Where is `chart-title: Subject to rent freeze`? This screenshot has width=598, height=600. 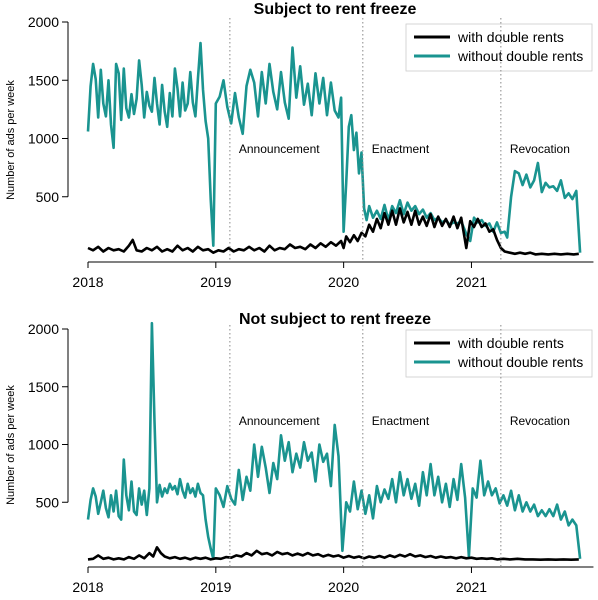 chart-title: Subject to rent freeze is located at coordinates (335, 9).